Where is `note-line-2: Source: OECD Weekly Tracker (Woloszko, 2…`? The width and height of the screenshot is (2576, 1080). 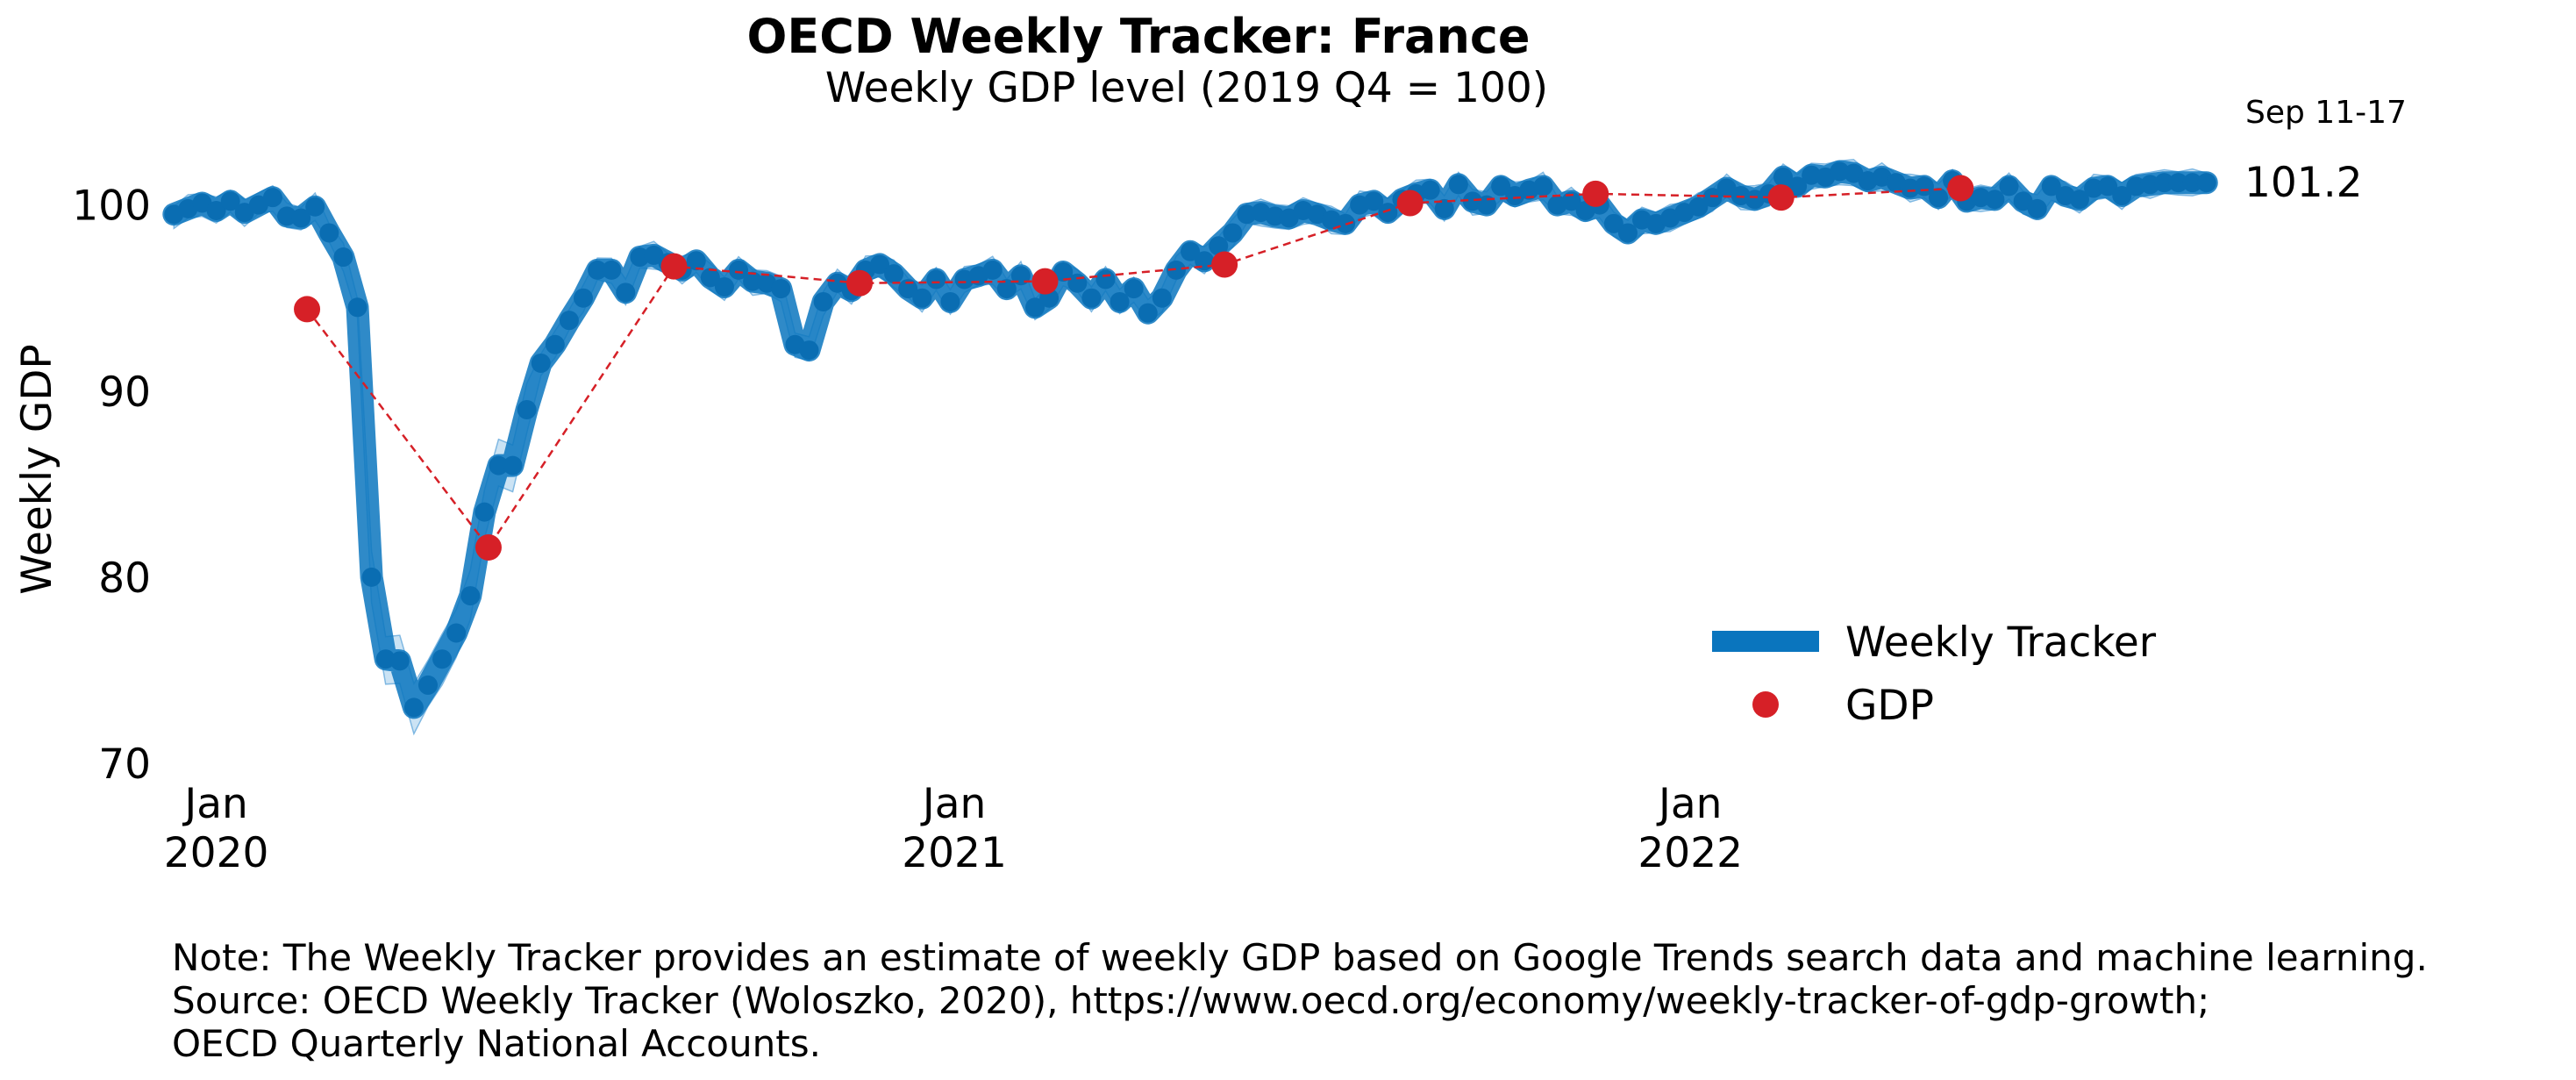 note-line-2: Source: OECD Weekly Tracker (Woloszko, 2… is located at coordinates (1191, 1001).